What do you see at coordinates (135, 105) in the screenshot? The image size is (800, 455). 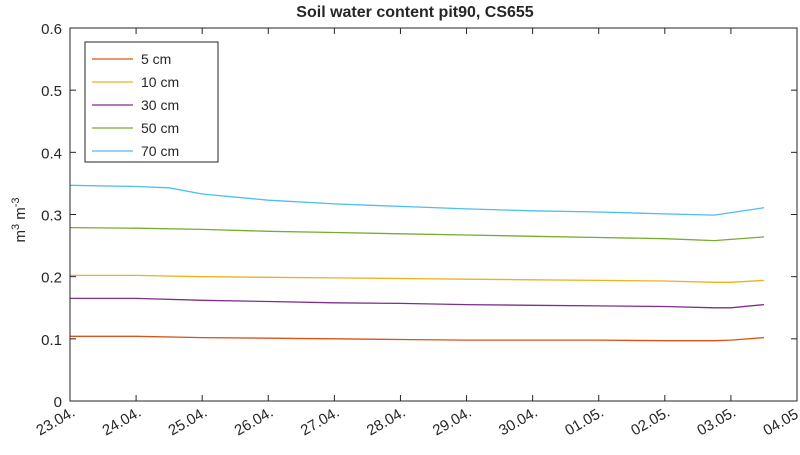 I see `legend-items: 5 cm 10 cm 30 cm 50 cm 70 cm` at bounding box center [135, 105].